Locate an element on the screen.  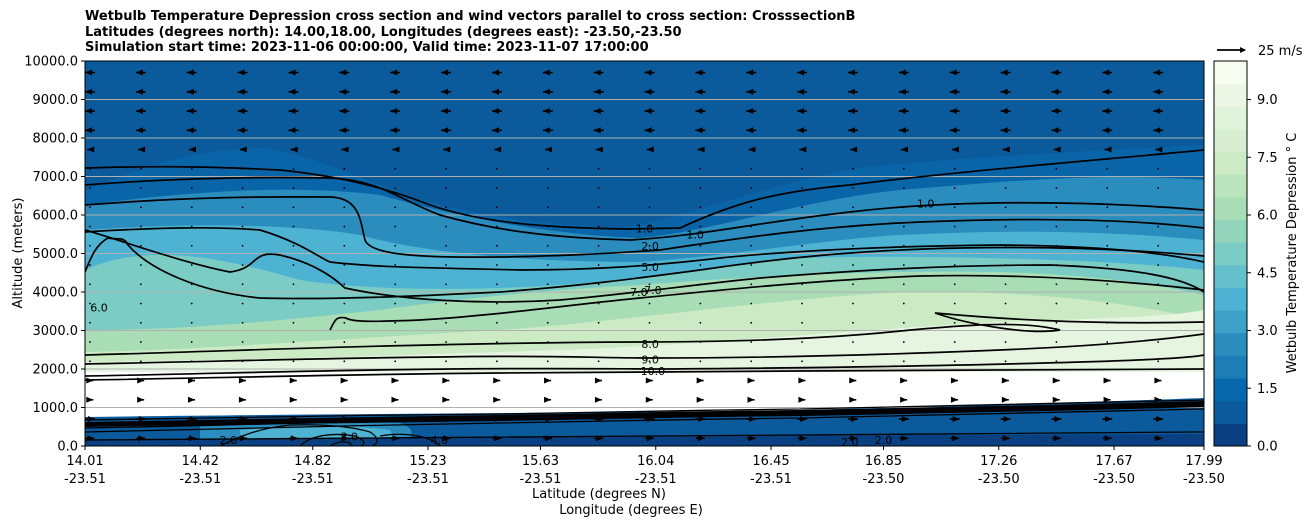
contour-line-1a is located at coordinates (383, 197).